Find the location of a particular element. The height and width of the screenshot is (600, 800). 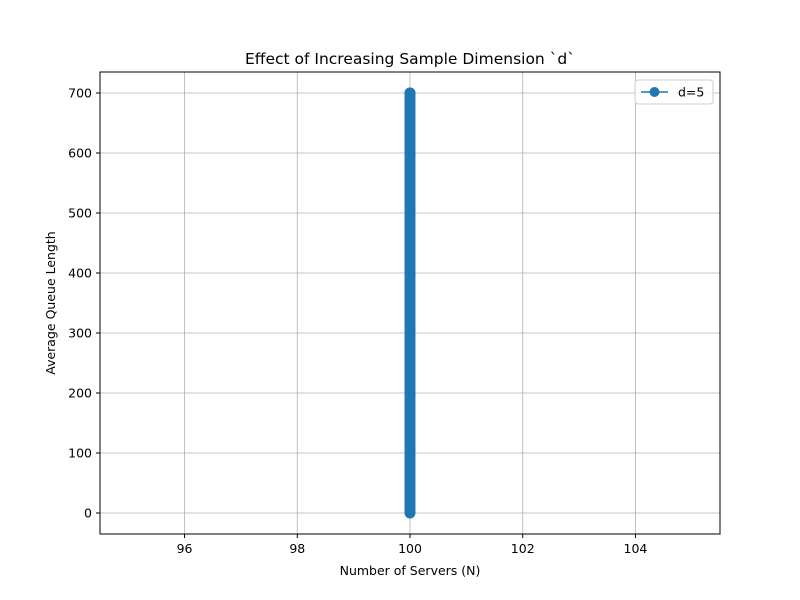

legend-box is located at coordinates (674, 92).